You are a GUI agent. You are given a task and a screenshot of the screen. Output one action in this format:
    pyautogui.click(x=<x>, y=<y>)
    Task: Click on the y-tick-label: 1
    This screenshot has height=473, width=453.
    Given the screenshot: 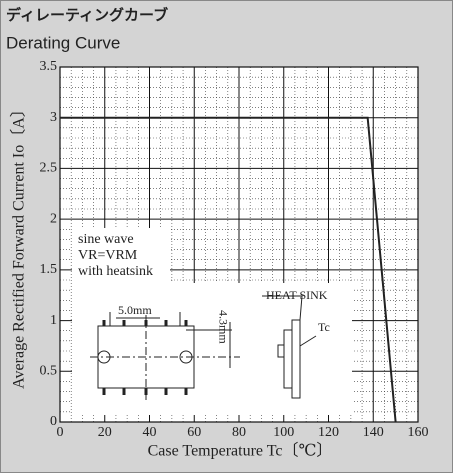 What is the action you would take?
    pyautogui.click(x=53, y=320)
    